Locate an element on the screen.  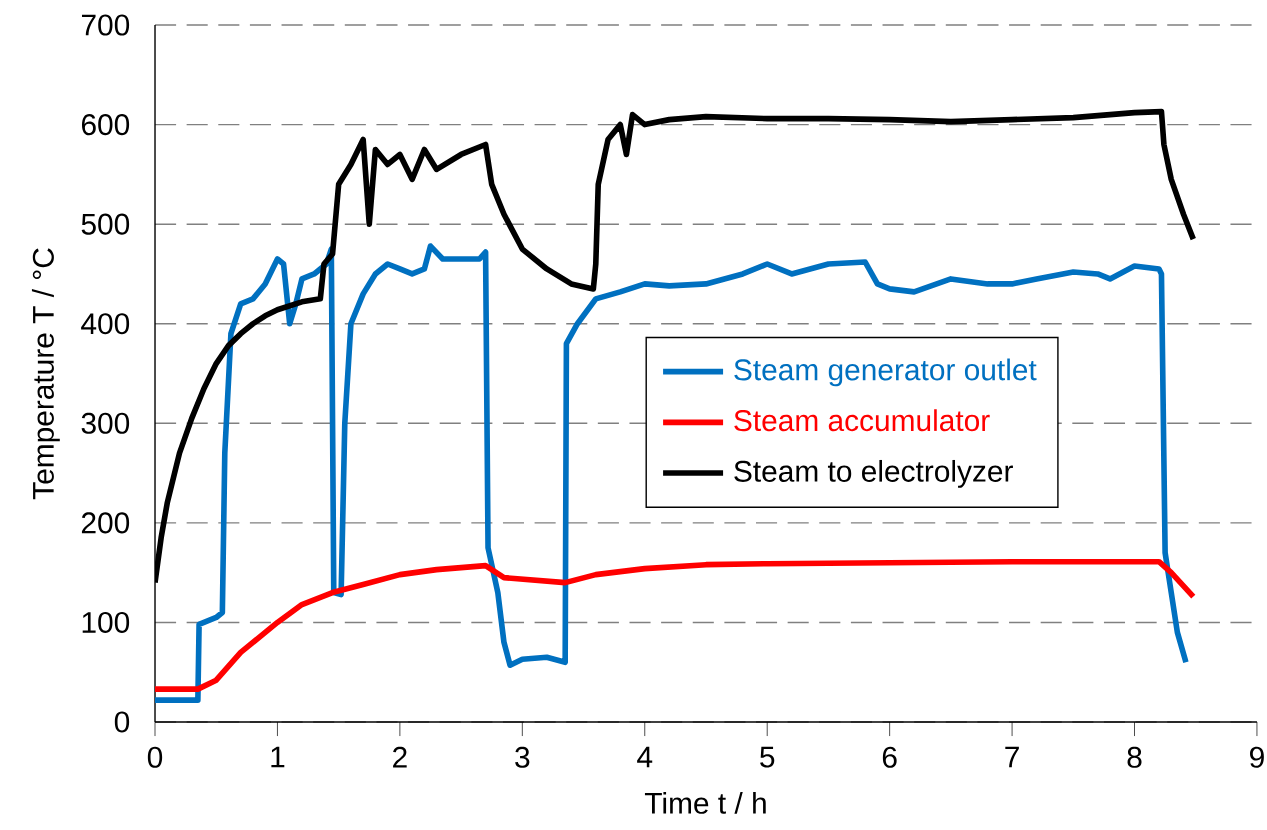
x-tick-label: 2 is located at coordinates (400, 757).